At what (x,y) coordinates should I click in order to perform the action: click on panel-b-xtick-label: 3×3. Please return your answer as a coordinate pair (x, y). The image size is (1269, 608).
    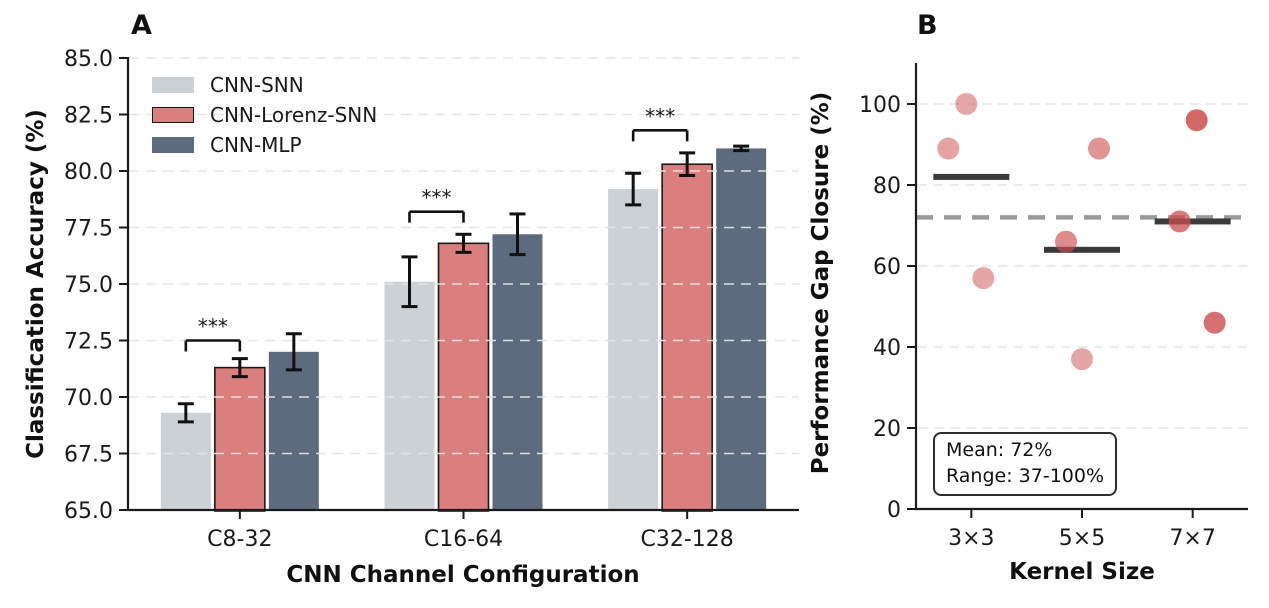
    Looking at the image, I should click on (971, 538).